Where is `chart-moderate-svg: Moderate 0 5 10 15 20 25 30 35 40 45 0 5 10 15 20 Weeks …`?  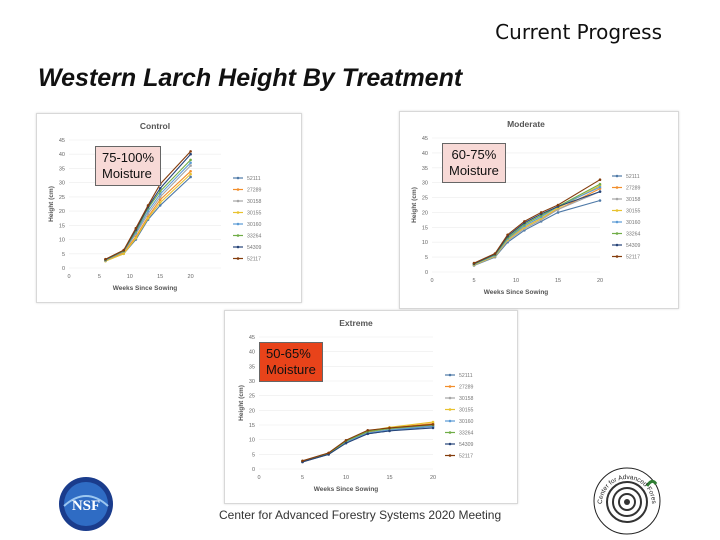 chart-moderate-svg: Moderate 0 5 10 15 20 25 30 35 40 45 0 5 10 15 20 Weeks … is located at coordinates (526, 207).